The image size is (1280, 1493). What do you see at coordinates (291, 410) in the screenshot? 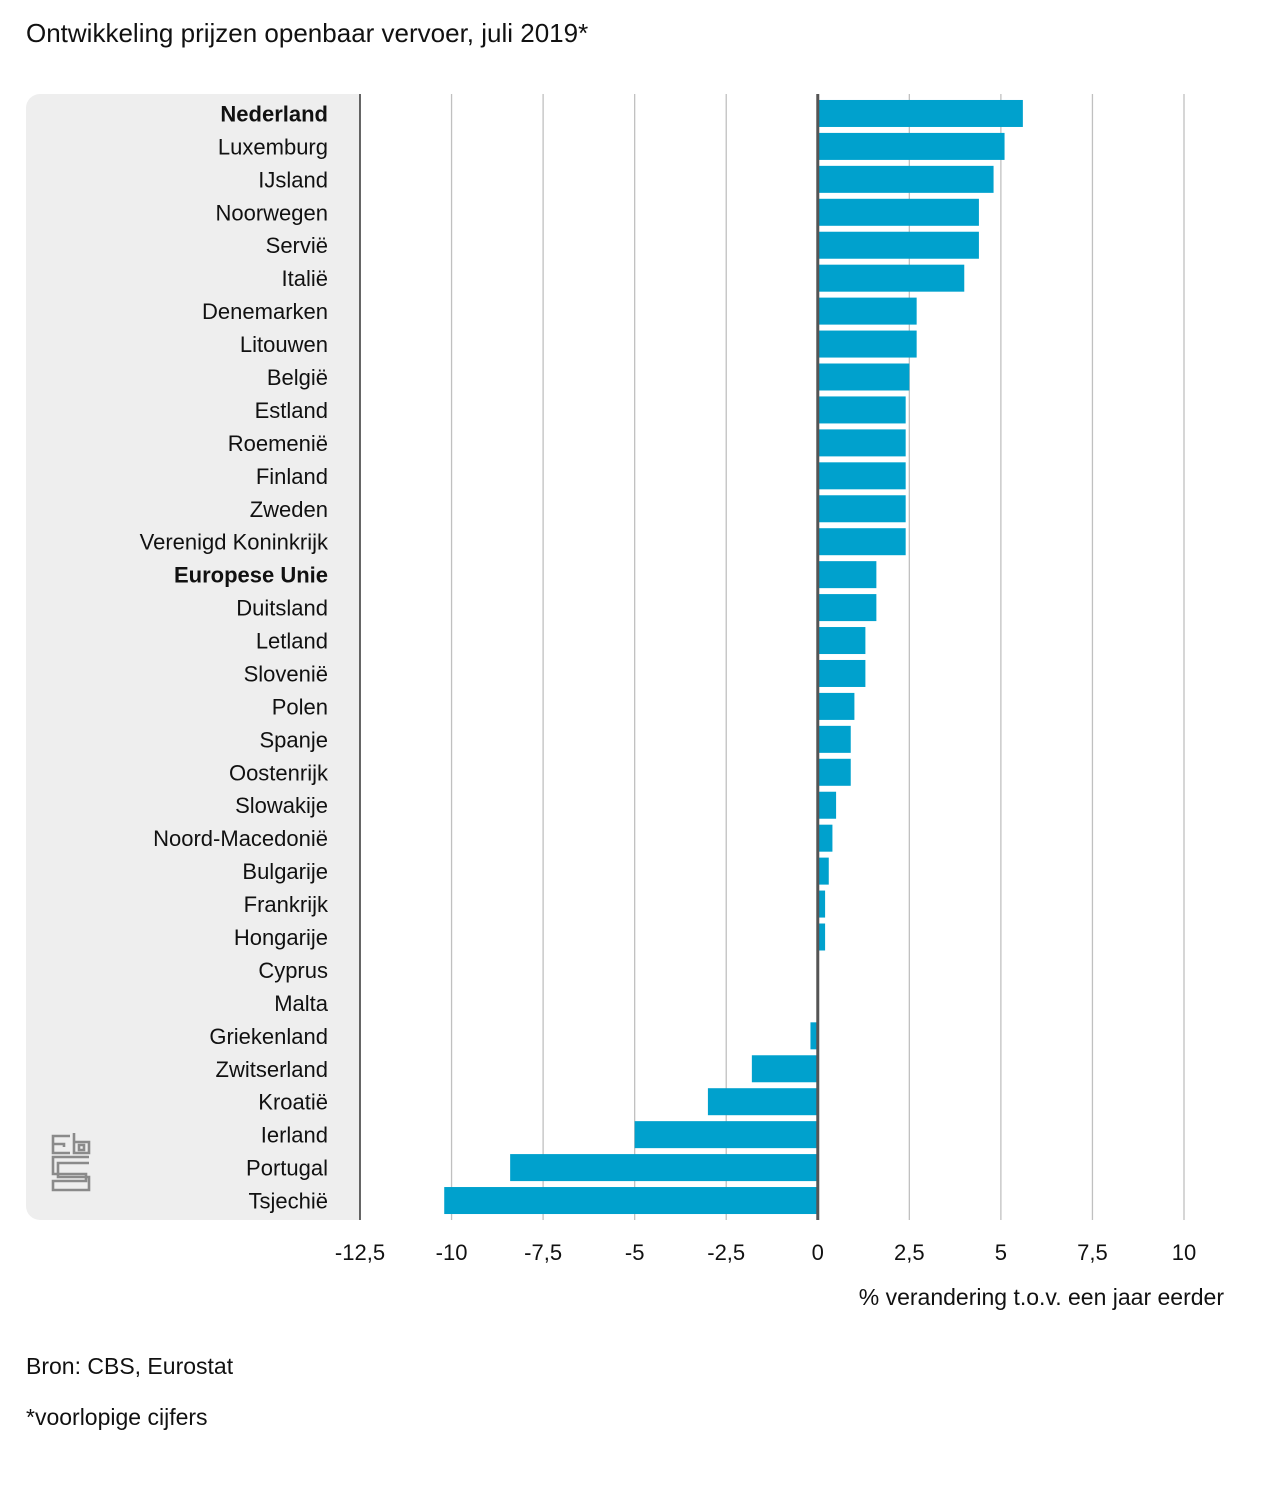
I see `category-label: Estland` at bounding box center [291, 410].